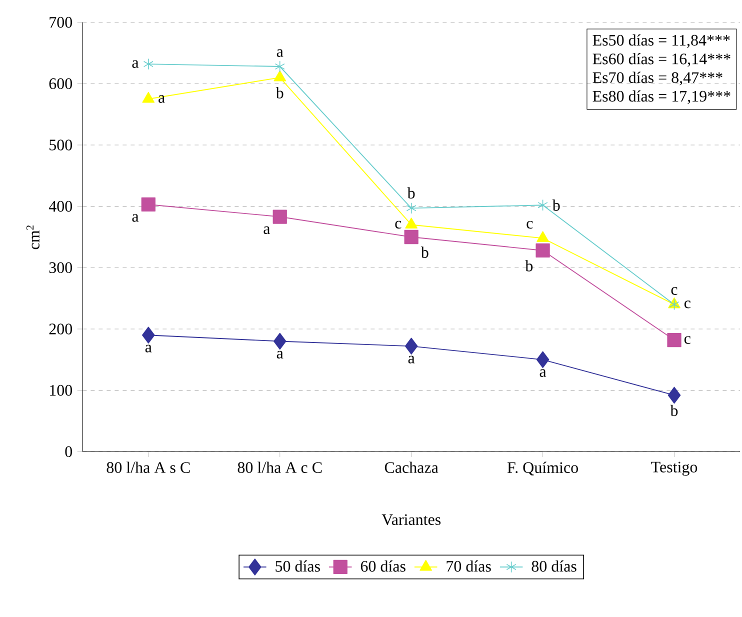  What do you see at coordinates (298, 566) in the screenshot?
I see `legend-label: 50 días` at bounding box center [298, 566].